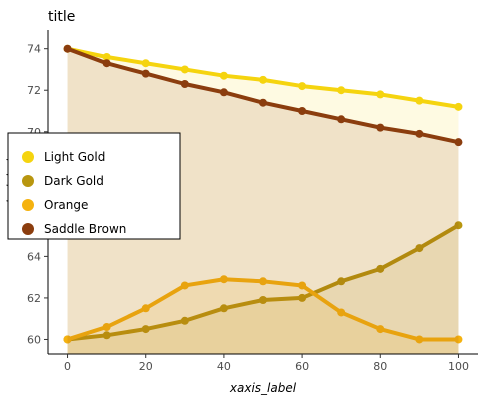 The width and height of the screenshot is (484, 400). I want to click on legend-box, so click(94, 186).